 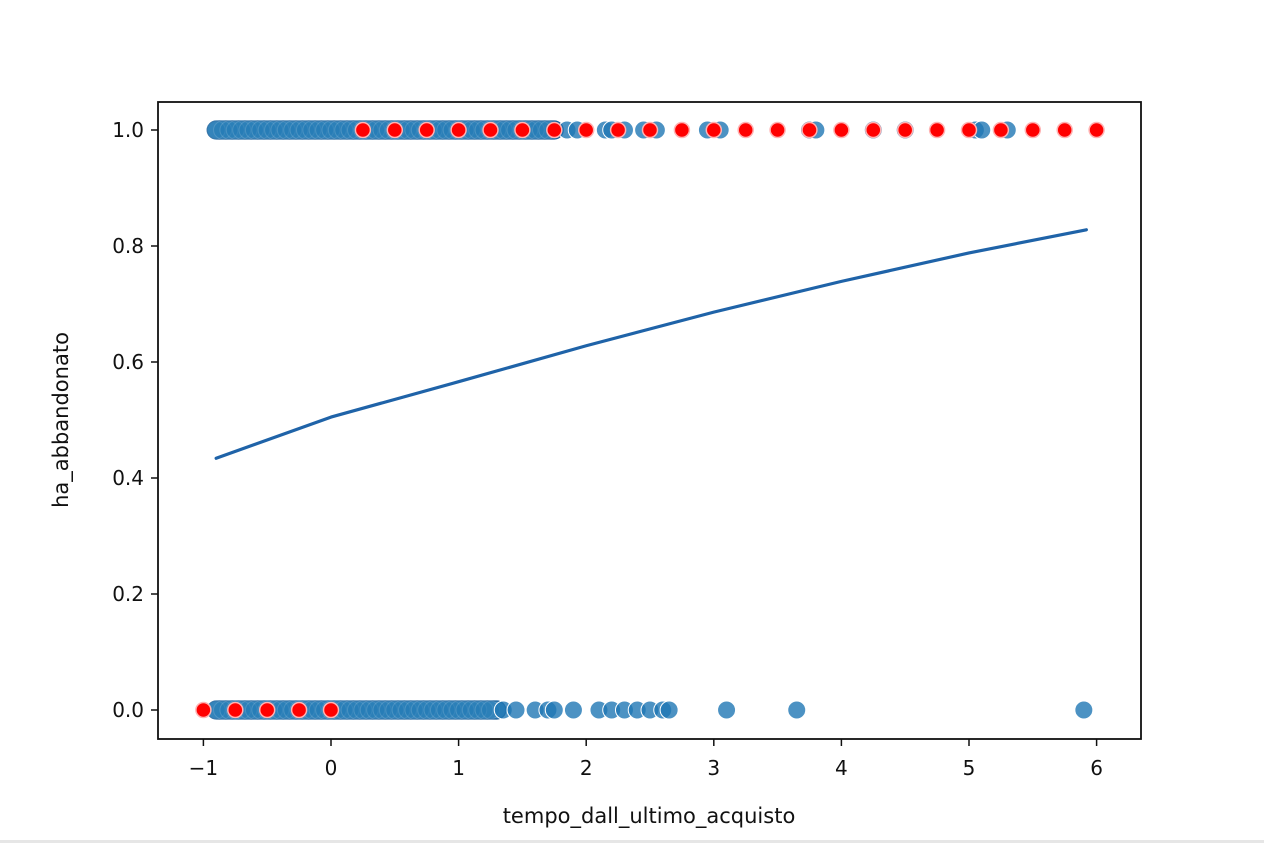 What do you see at coordinates (632, 841) in the screenshot?
I see `bottom-edge` at bounding box center [632, 841].